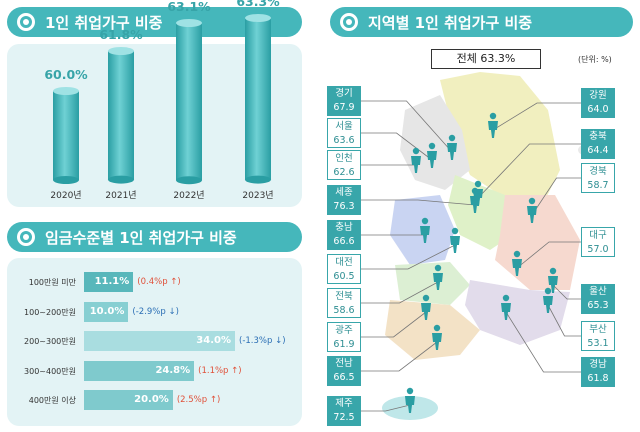 The image size is (640, 432). Describe the element at coordinates (344, 93) in the screenshot. I see `region-name: 경기` at that location.